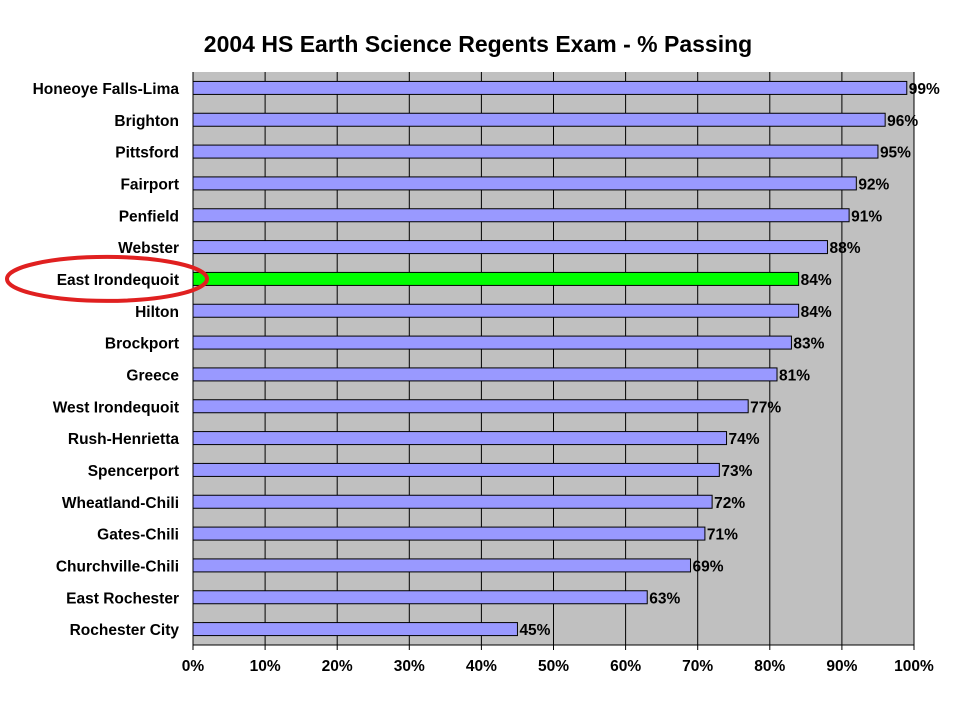 The width and height of the screenshot is (960, 720). What do you see at coordinates (441, 565) in the screenshot?
I see `bar-churchville-chili` at bounding box center [441, 565].